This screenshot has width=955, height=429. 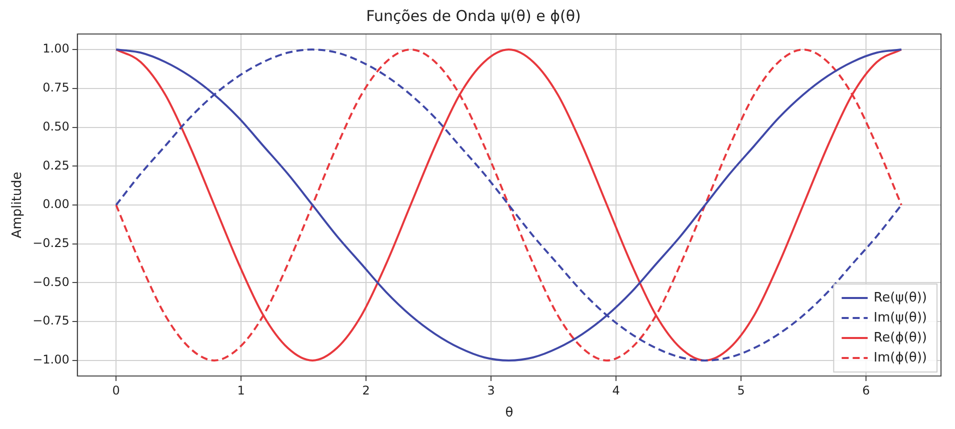 I want to click on y-axis-title: Amplitude, so click(x=18, y=205).